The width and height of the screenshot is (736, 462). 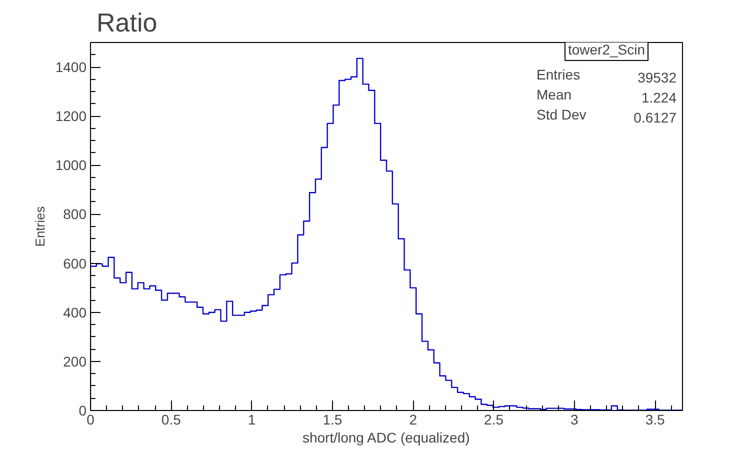 What do you see at coordinates (655, 118) in the screenshot?
I see `annotation: 0.6127` at bounding box center [655, 118].